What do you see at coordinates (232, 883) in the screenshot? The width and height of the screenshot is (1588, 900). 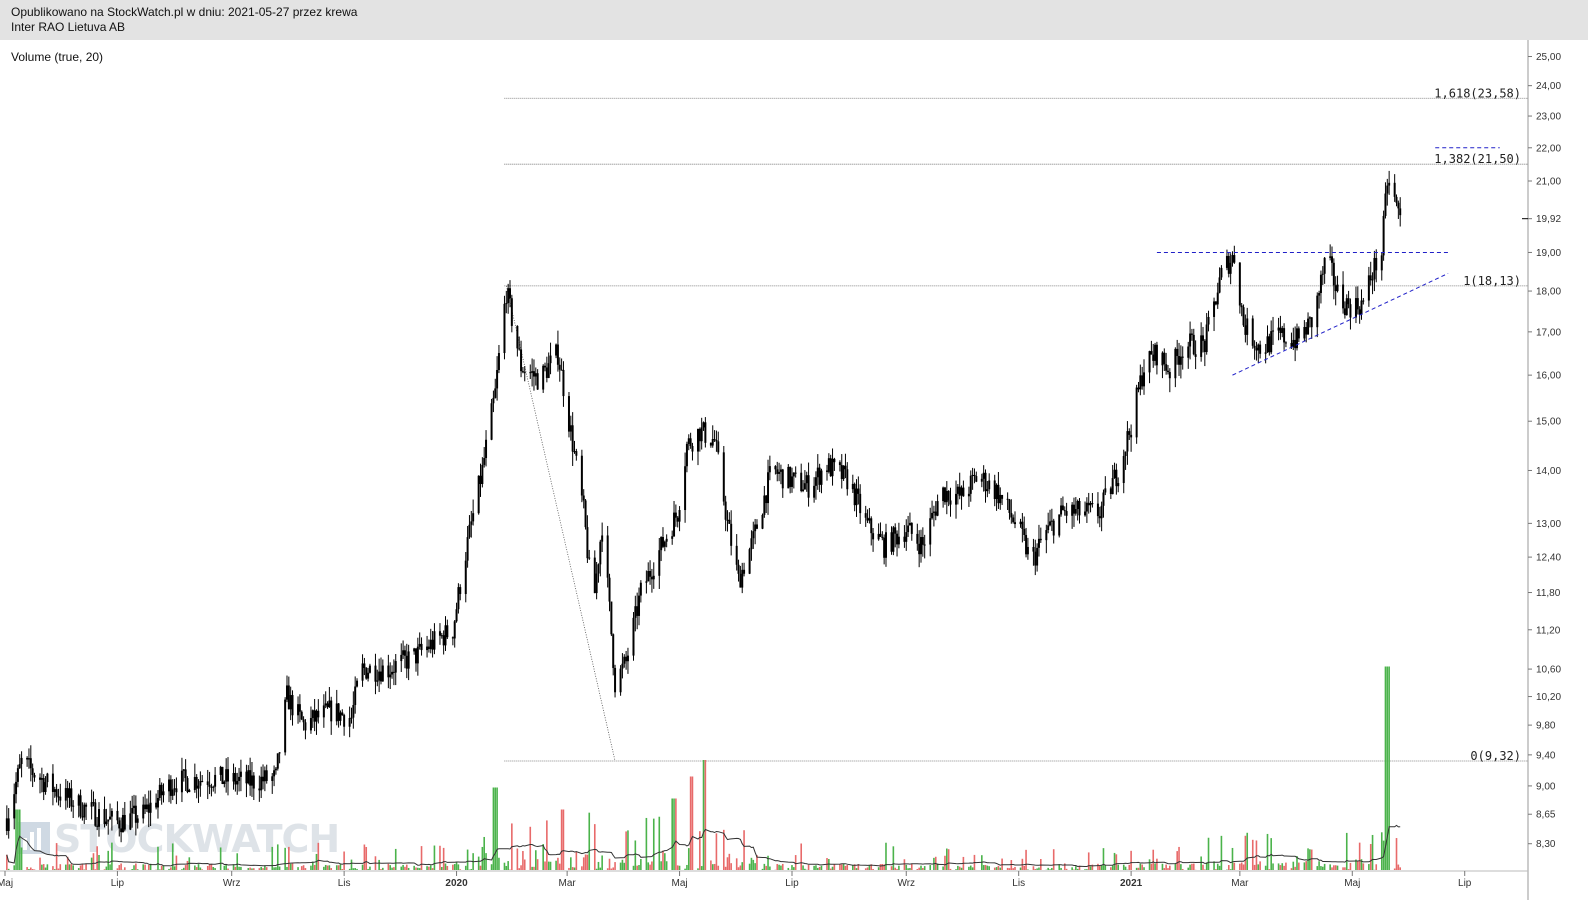 I see `x-tick-label: Wrz` at bounding box center [232, 883].